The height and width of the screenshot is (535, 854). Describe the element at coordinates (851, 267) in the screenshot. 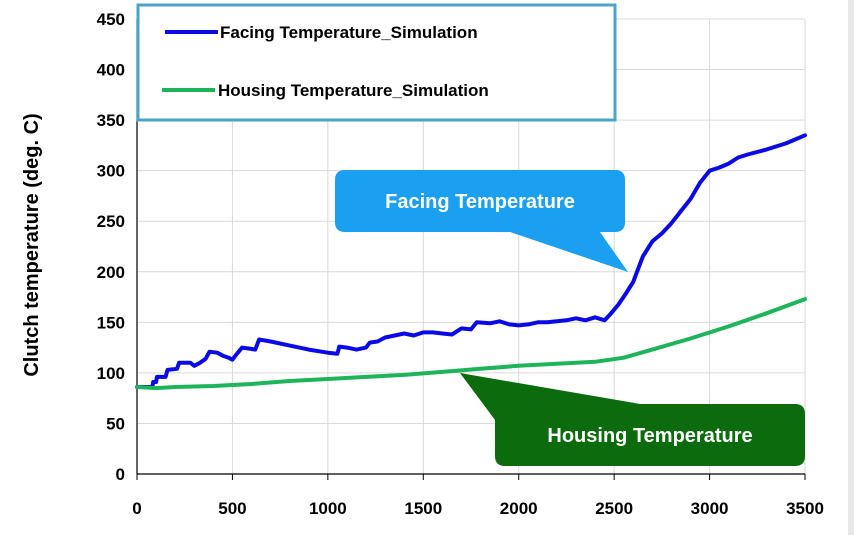

I see `window-edge` at that location.